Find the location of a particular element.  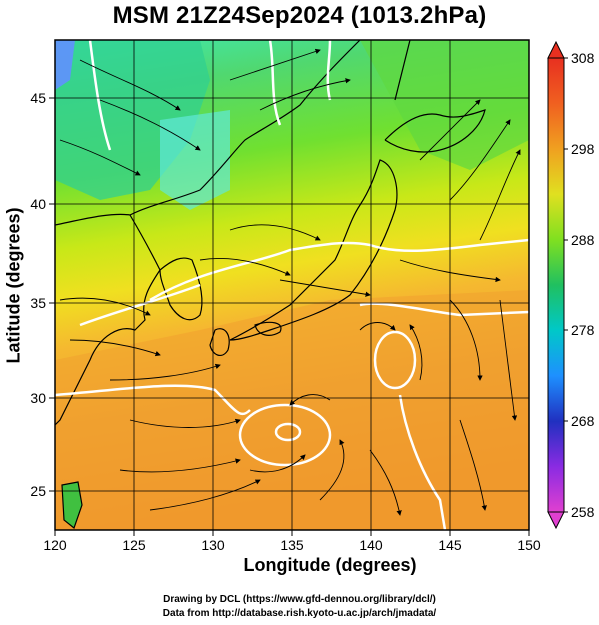

cyclone-contours is located at coordinates (327, 398).